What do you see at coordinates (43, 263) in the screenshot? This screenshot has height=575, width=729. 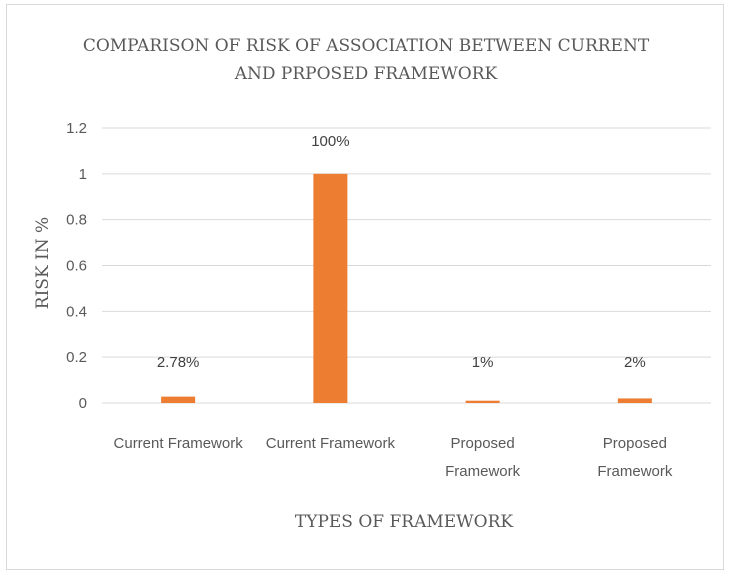 I see `y-axis-title: RISK IN %` at bounding box center [43, 263].